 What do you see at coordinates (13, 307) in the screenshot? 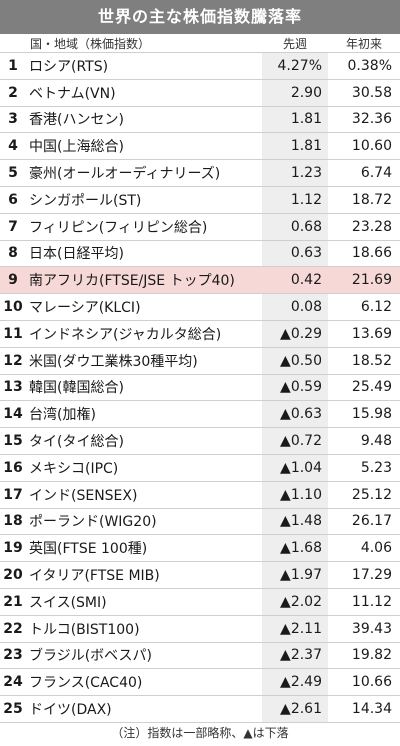
I see `row-rank: 10` at bounding box center [13, 307].